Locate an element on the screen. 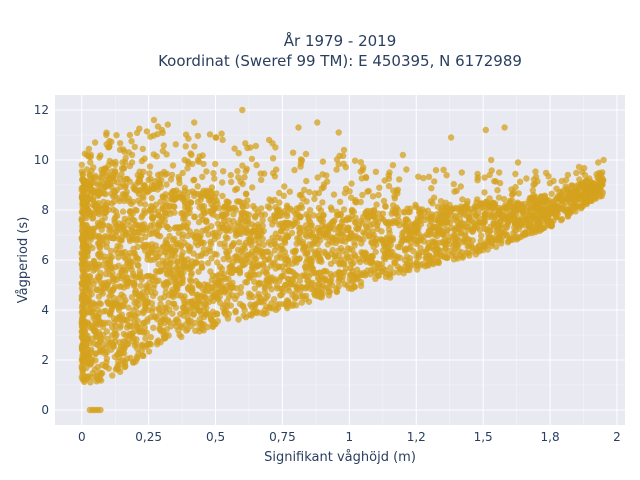  x-tick-label: 1 is located at coordinates (350, 437).